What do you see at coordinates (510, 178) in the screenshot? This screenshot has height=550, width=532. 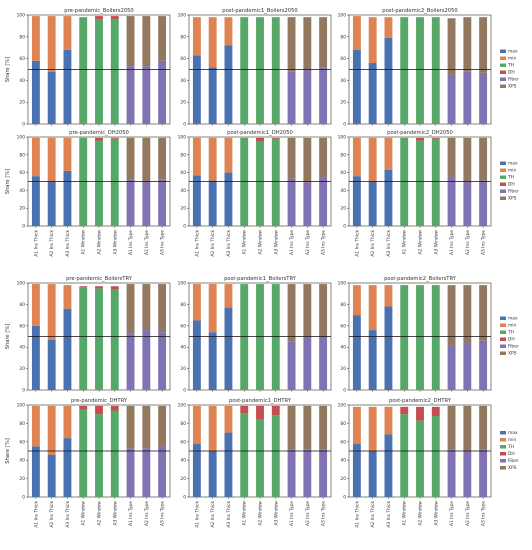 I see `legend-label-TH: TH` at bounding box center [510, 178].